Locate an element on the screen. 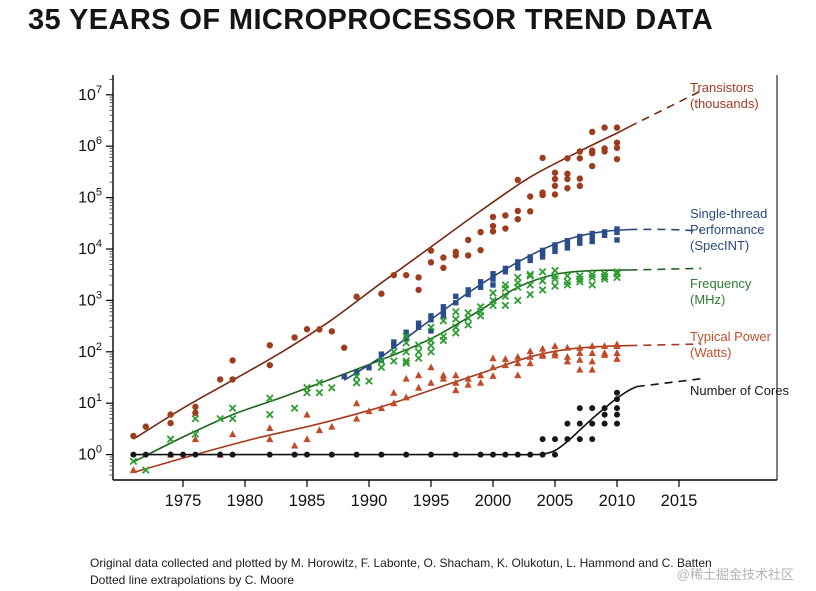  svg-text: 10⁷ is located at coordinates (90, 94).